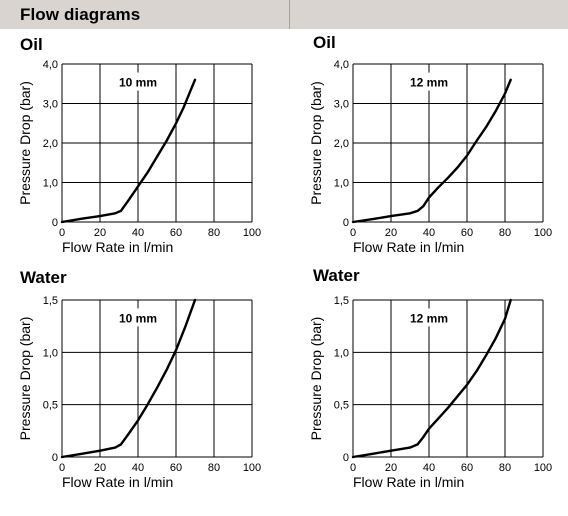  Describe the element at coordinates (408, 482) in the screenshot. I see `water-12mm-x-axis-label: Flow Rate in l/min` at that location.